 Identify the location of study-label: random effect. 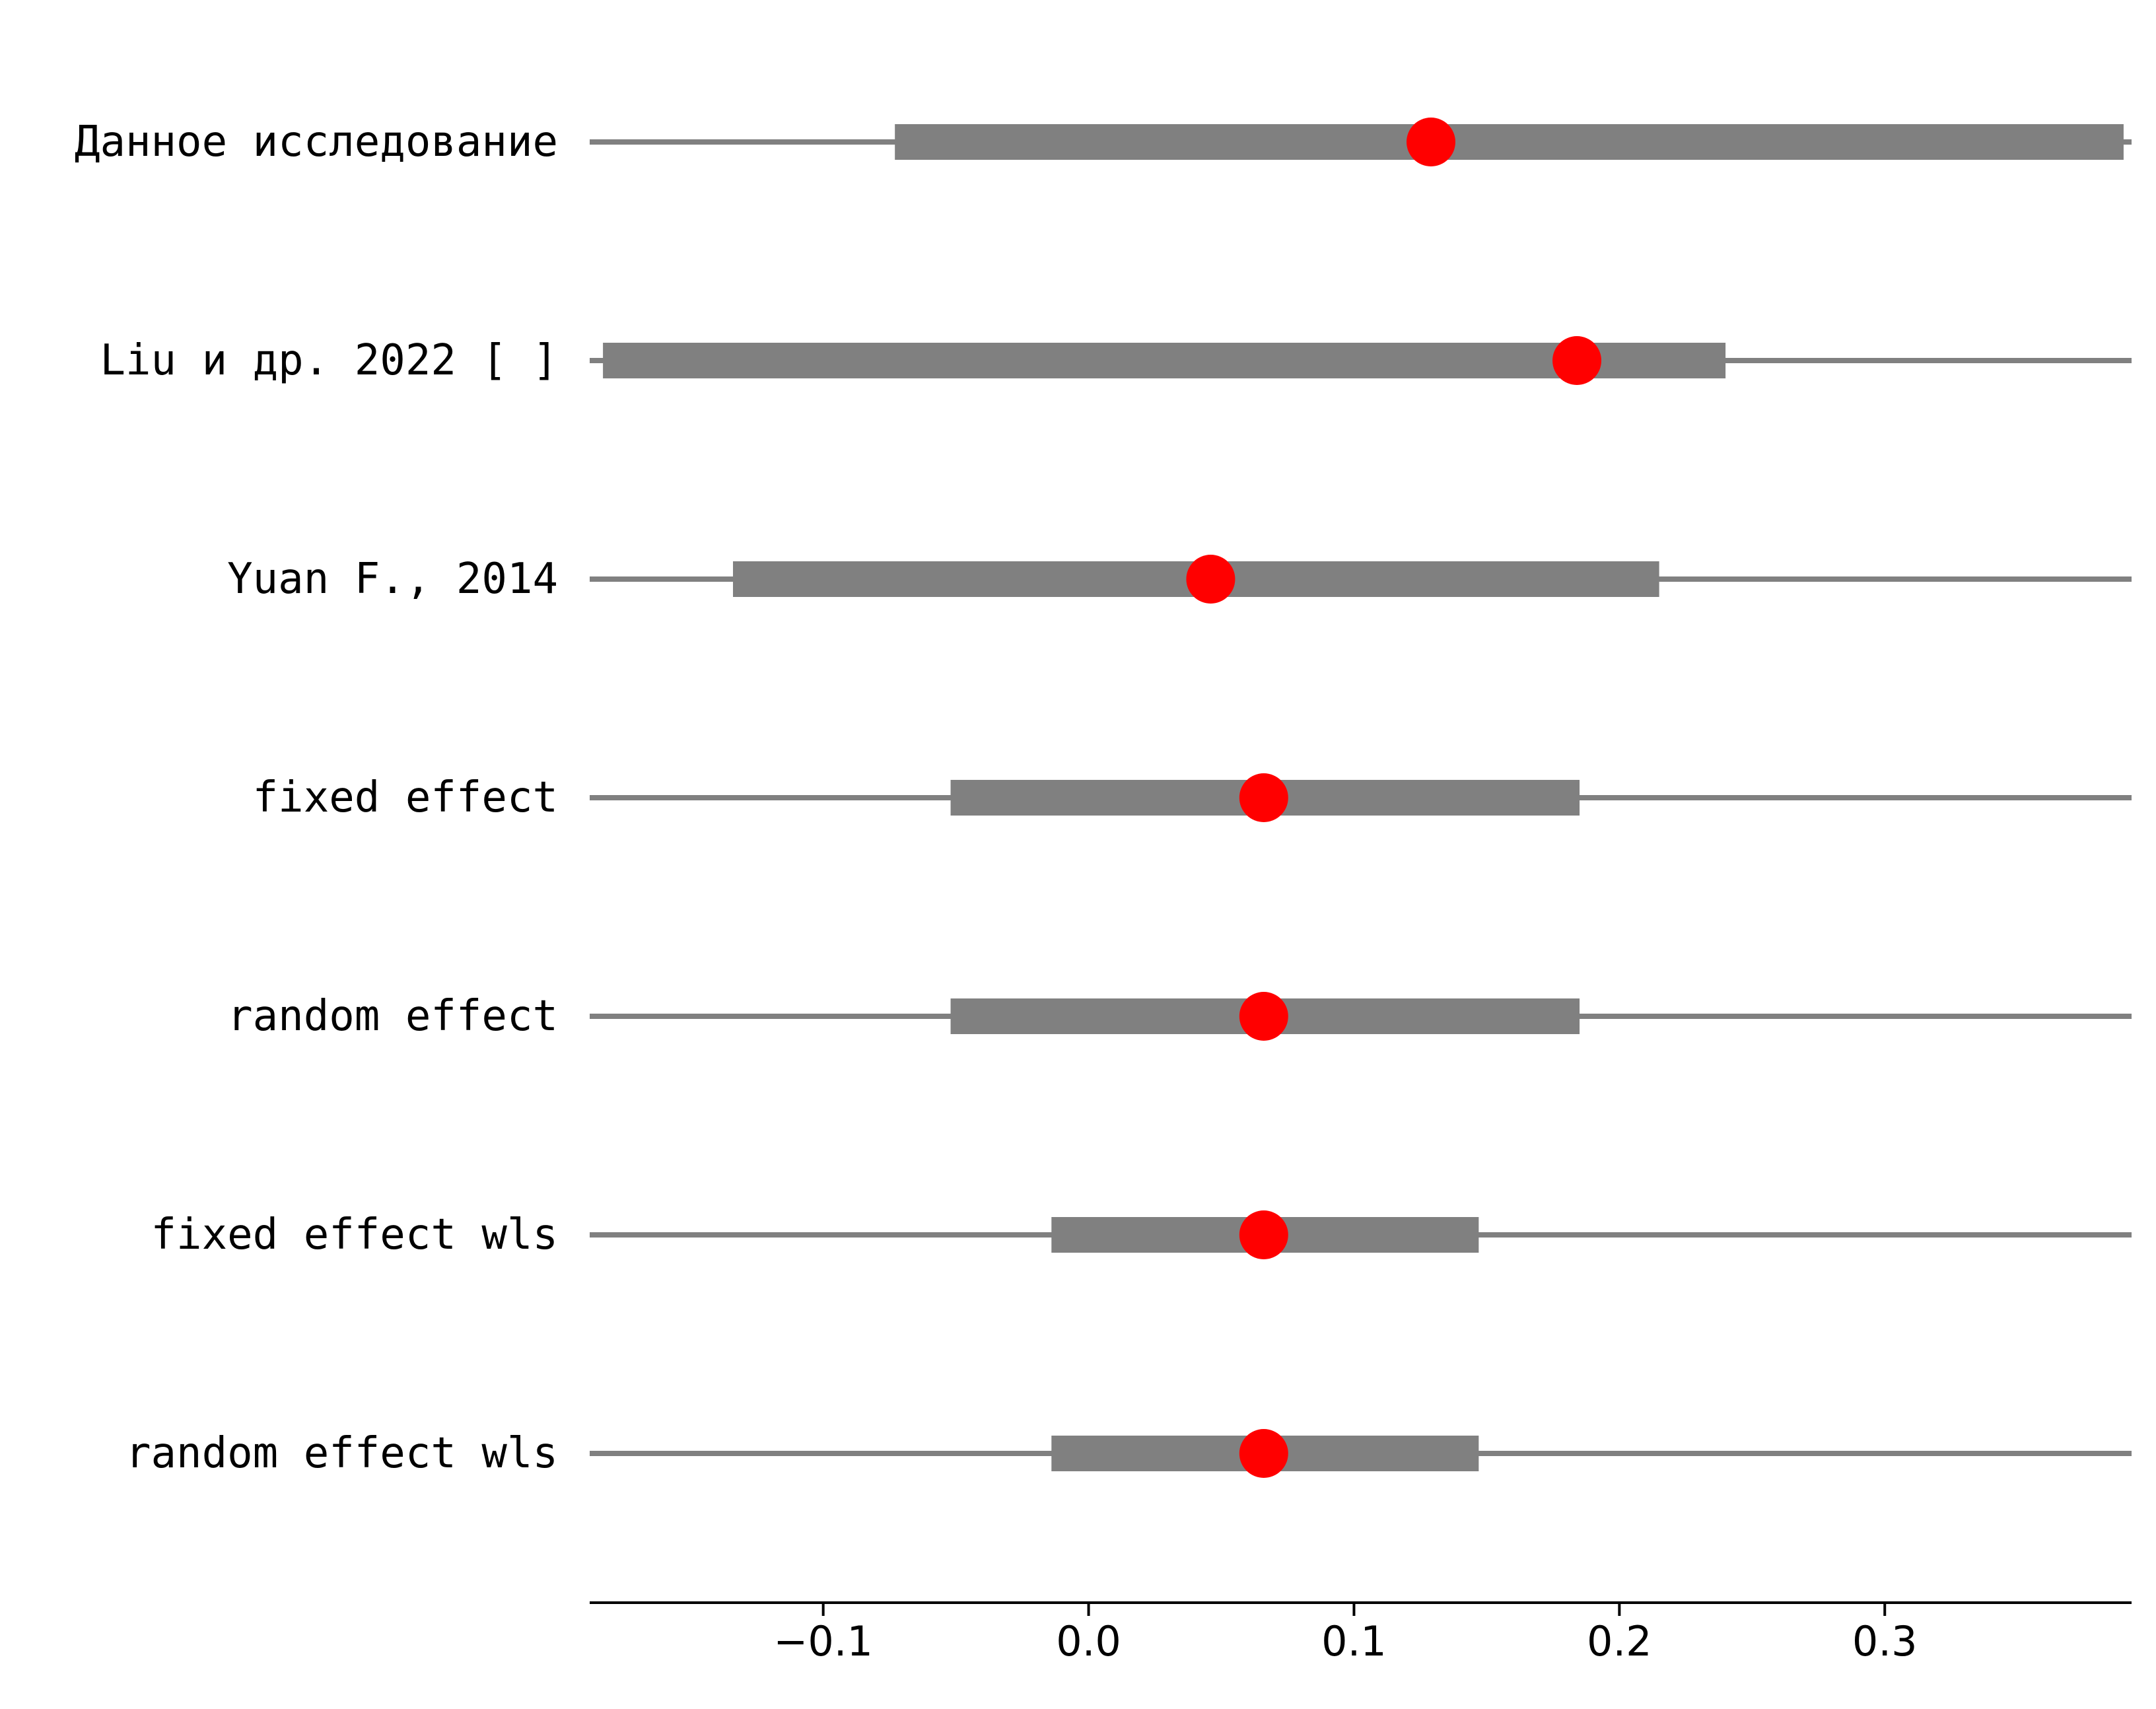
(392, 1016).